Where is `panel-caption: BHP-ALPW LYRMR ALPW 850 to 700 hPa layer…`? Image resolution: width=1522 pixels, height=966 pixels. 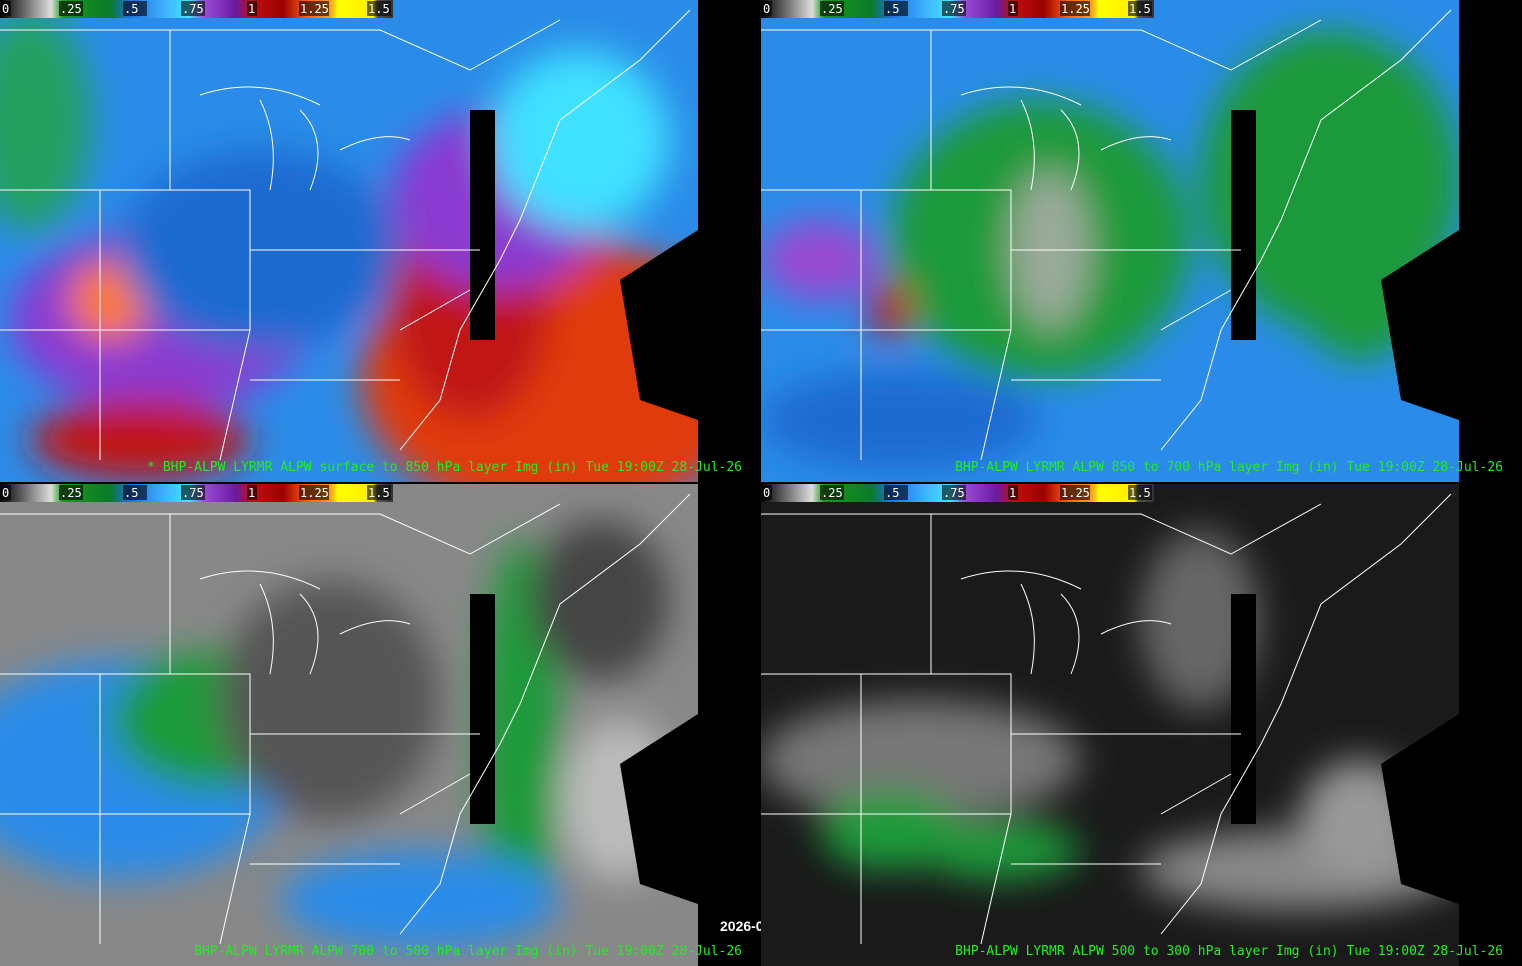
panel-caption: BHP-ALPW LYRMR ALPW 850 to 700 hPa layer… is located at coordinates (1229, 467).